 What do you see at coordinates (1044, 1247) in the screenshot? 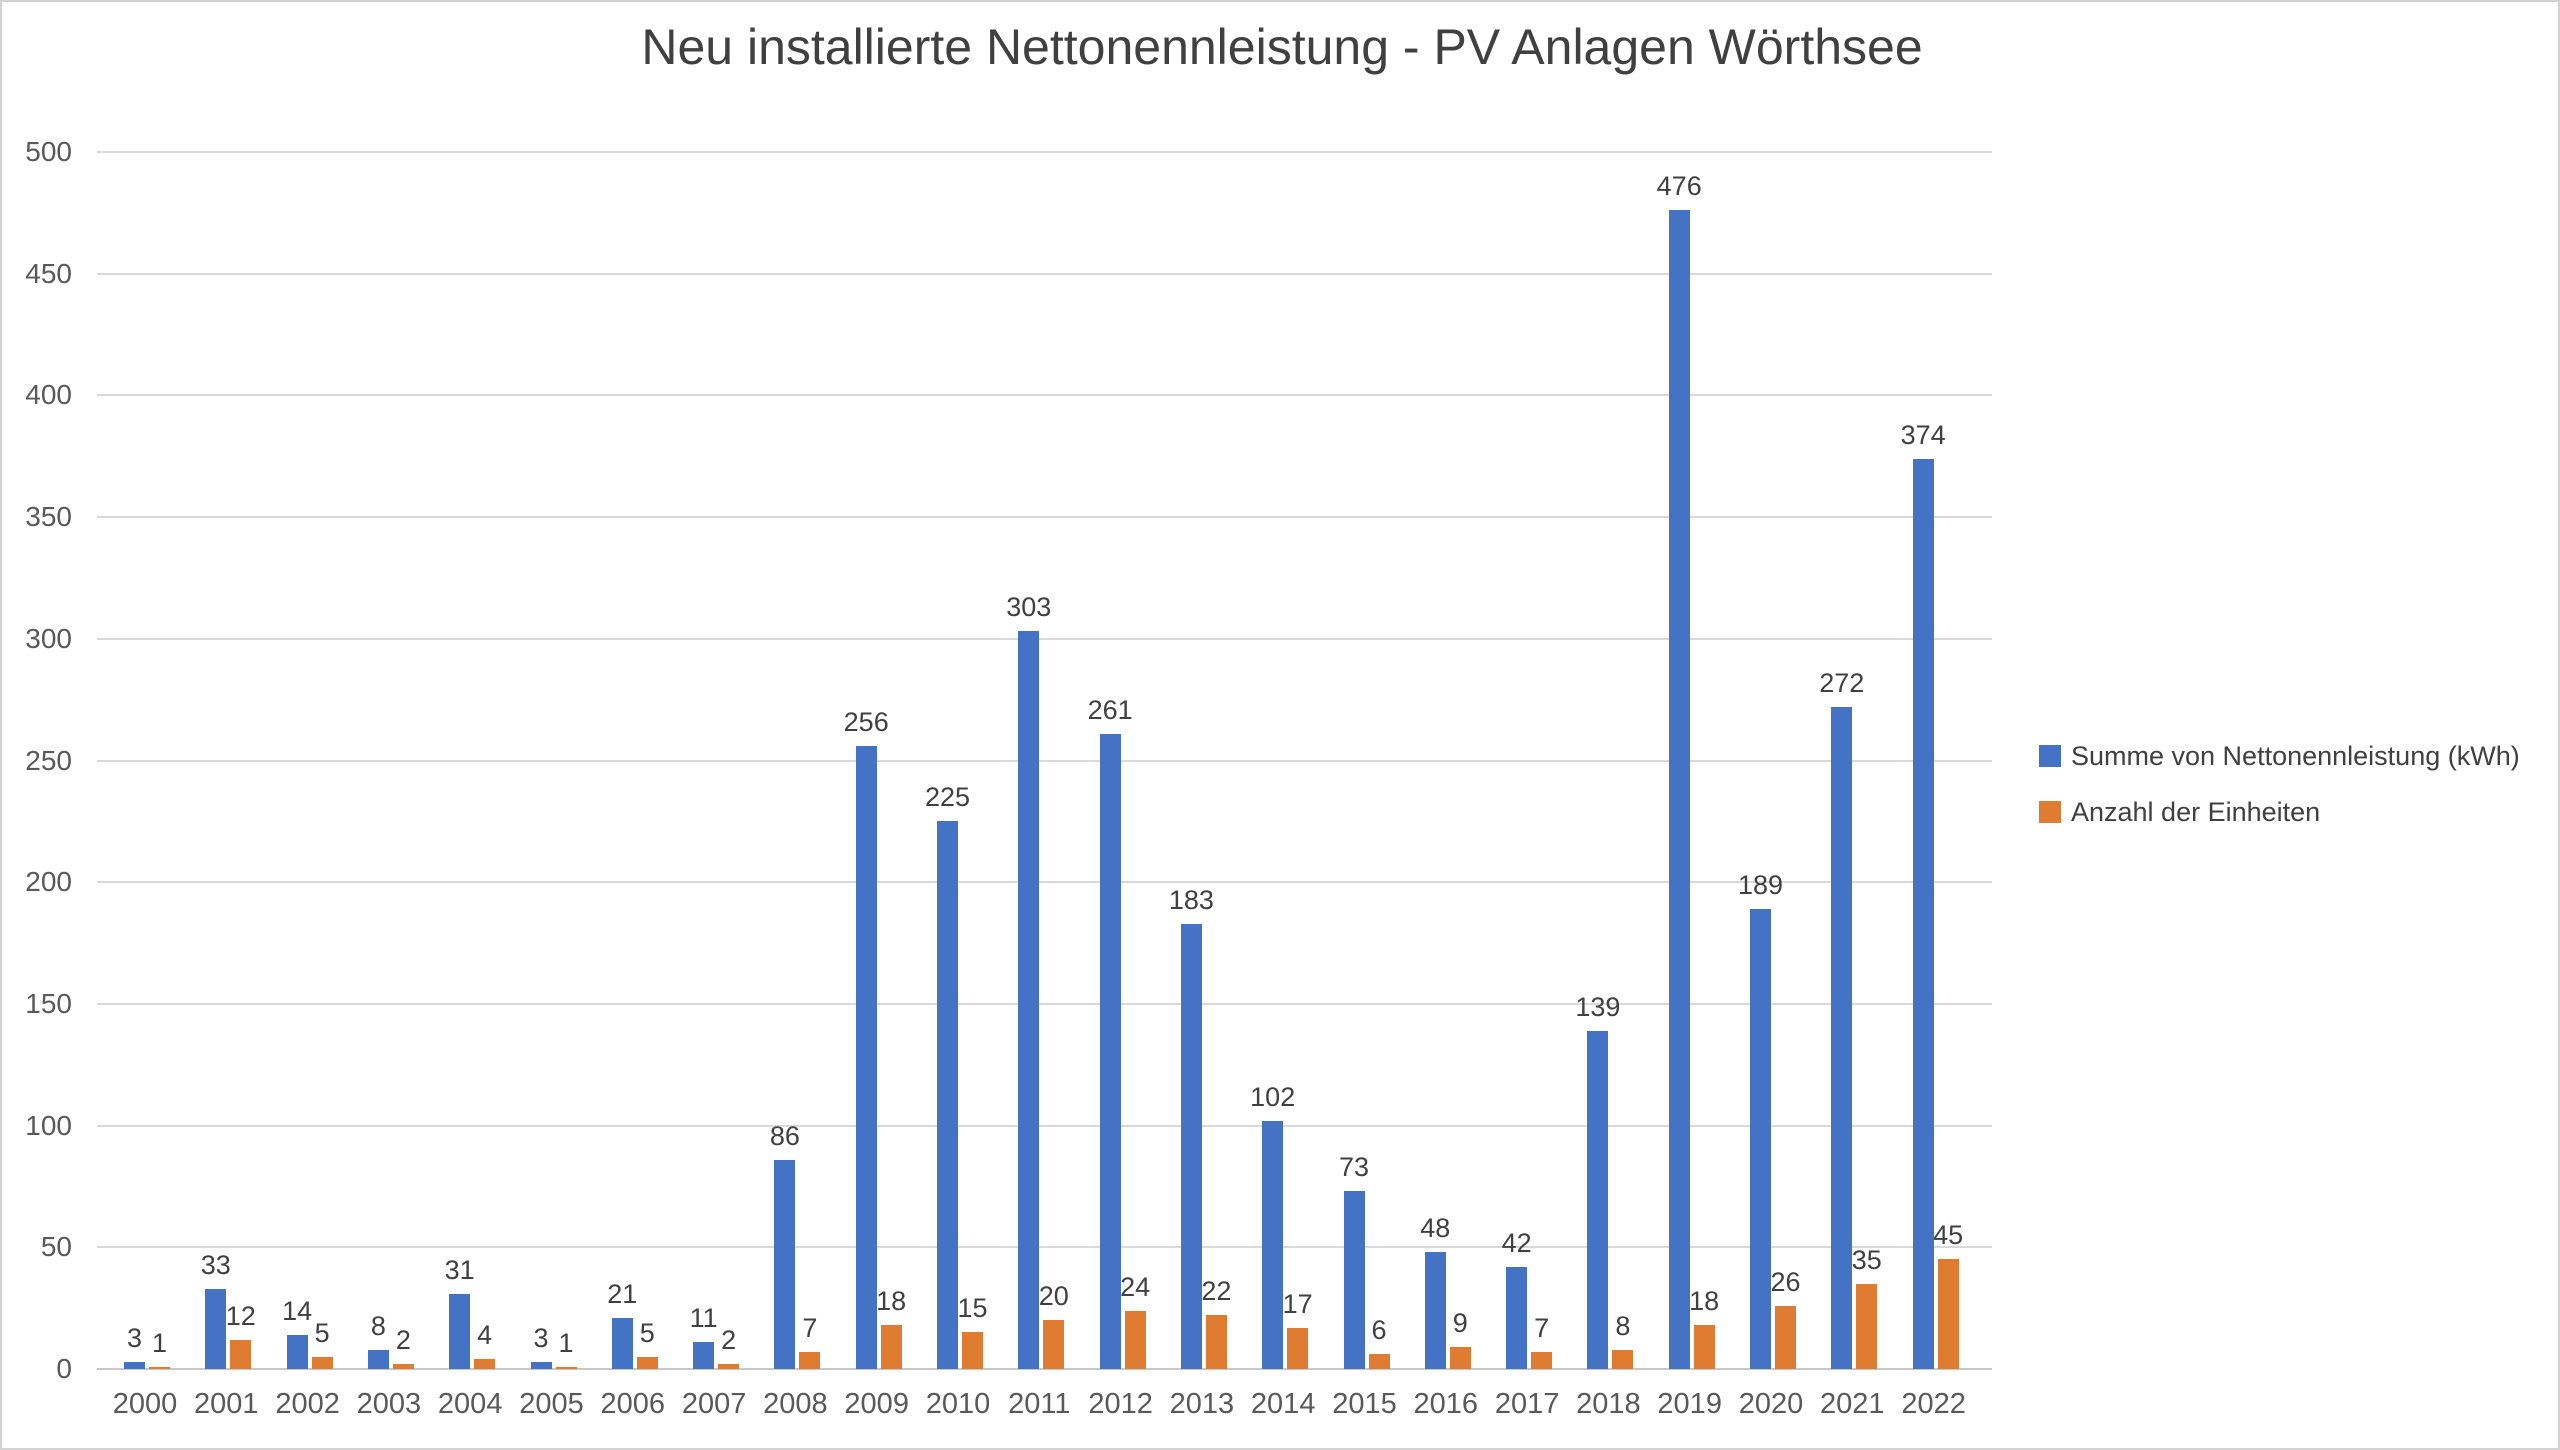
I see `gridline-y50` at bounding box center [1044, 1247].